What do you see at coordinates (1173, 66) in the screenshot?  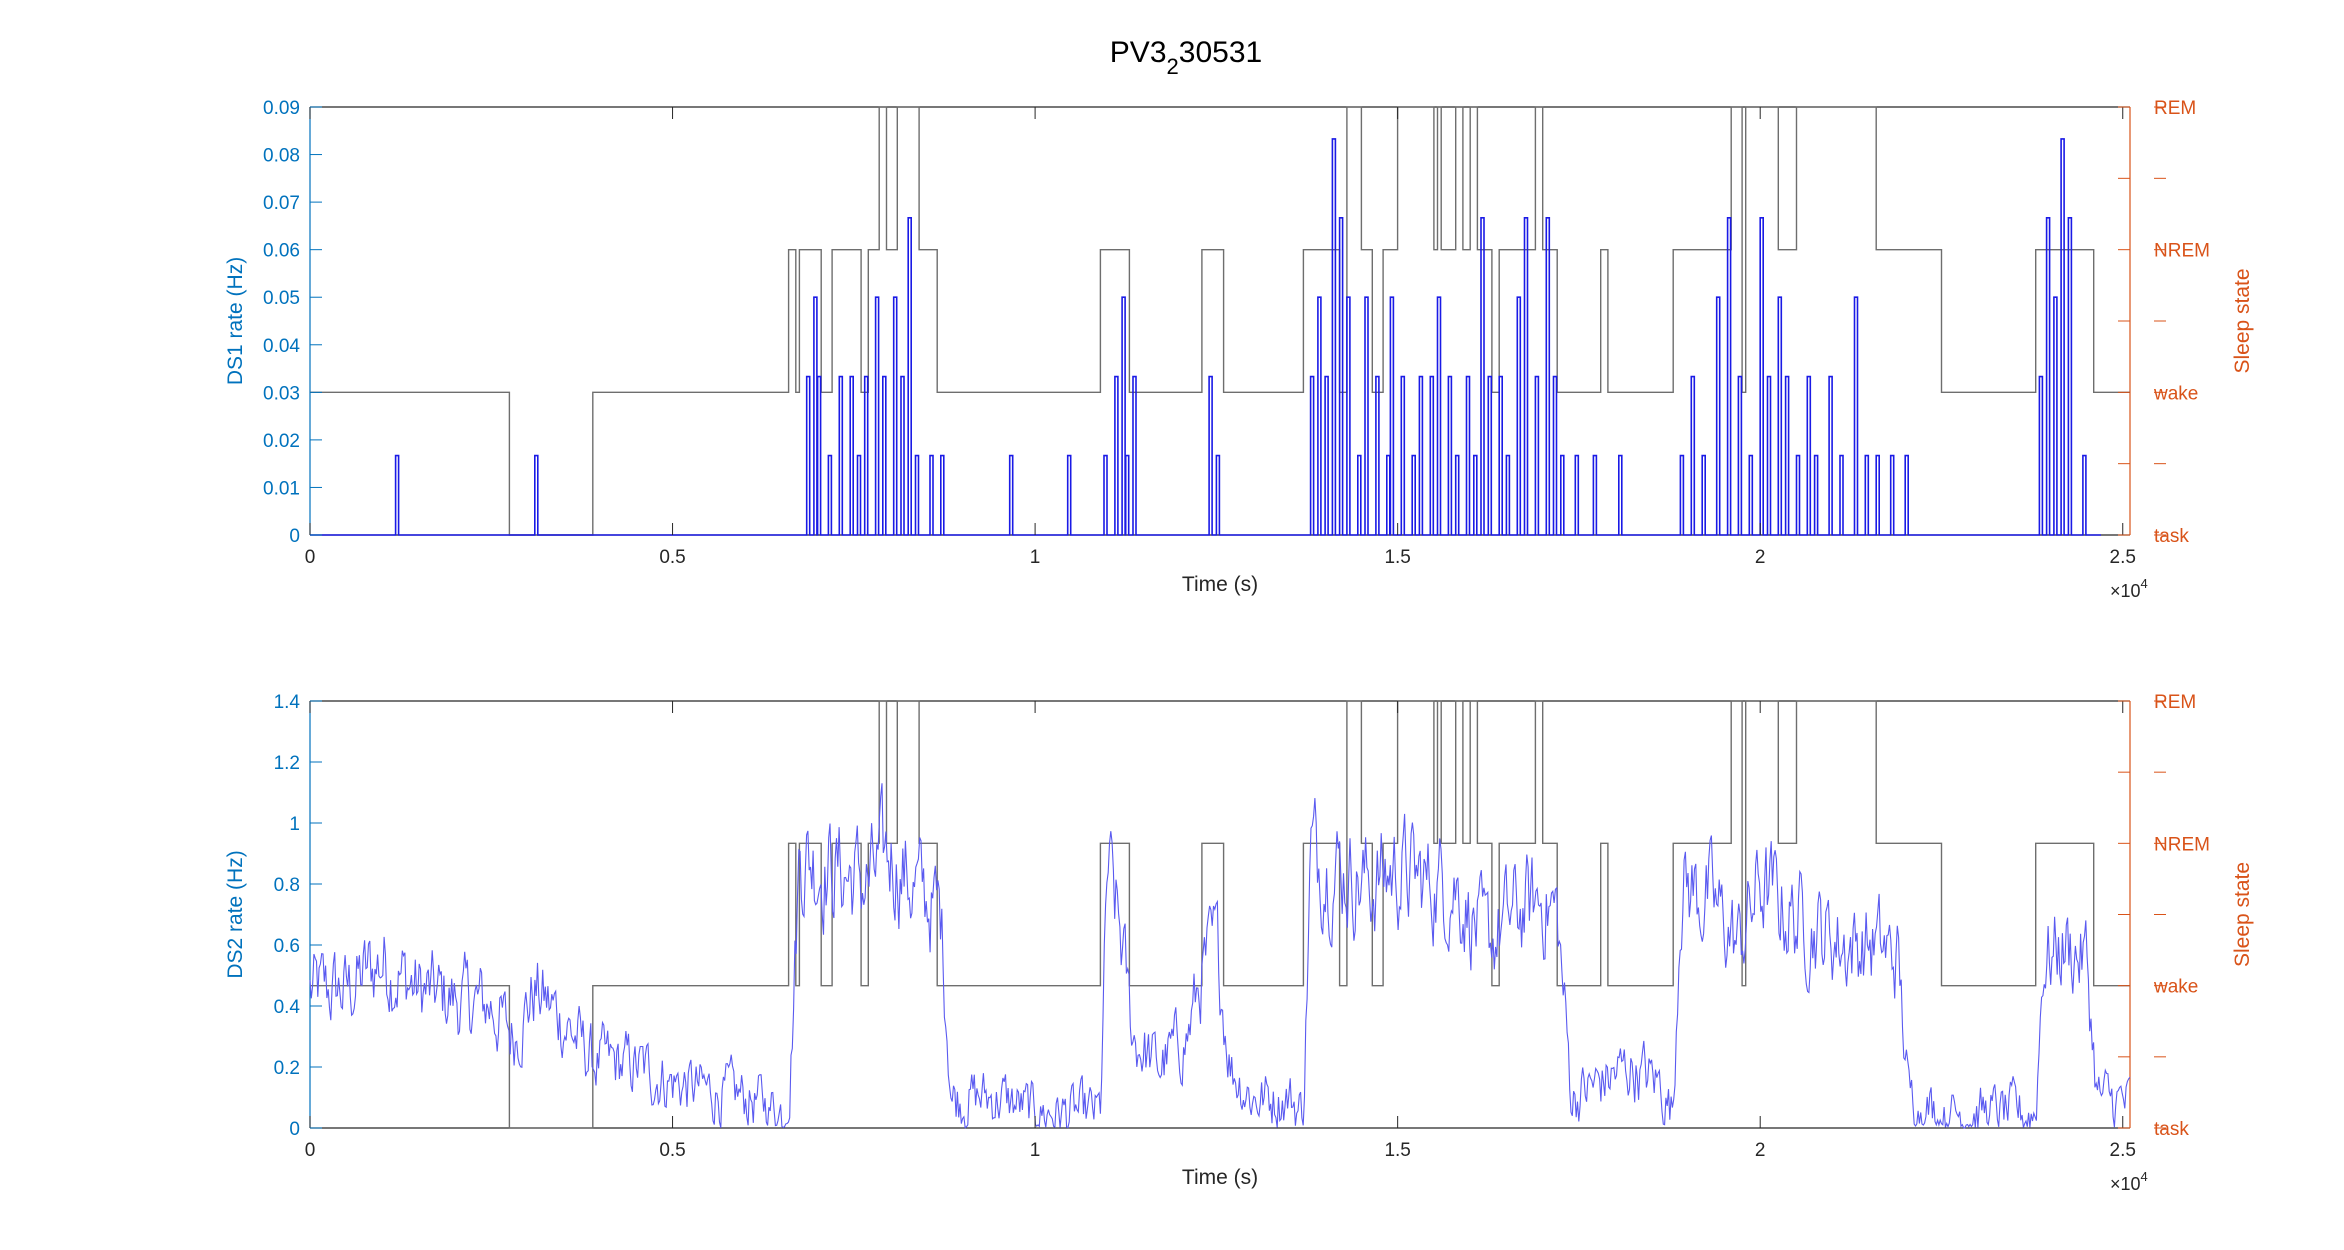 I see `figure-title-subscript: 2` at bounding box center [1173, 66].